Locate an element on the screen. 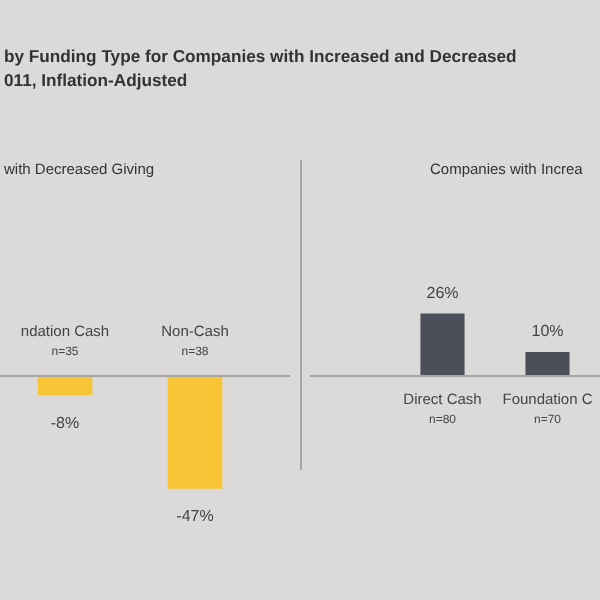  data-label: 10% is located at coordinates (547, 331).